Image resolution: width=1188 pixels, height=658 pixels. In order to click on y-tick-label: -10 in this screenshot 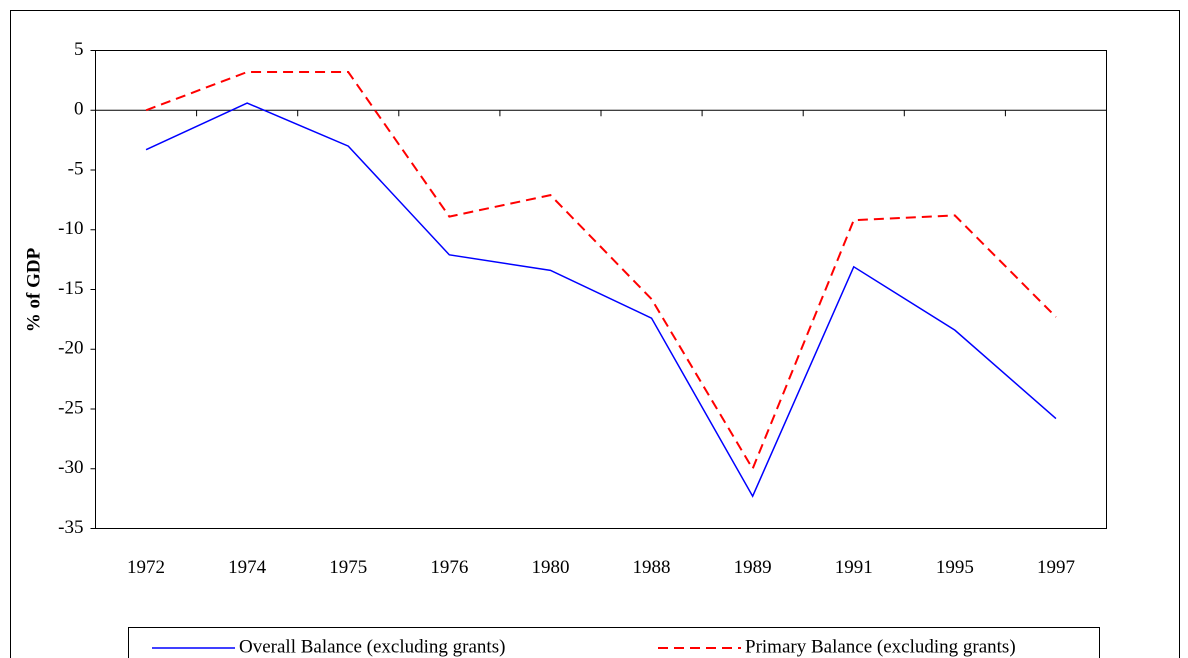, I will do `click(70, 228)`.